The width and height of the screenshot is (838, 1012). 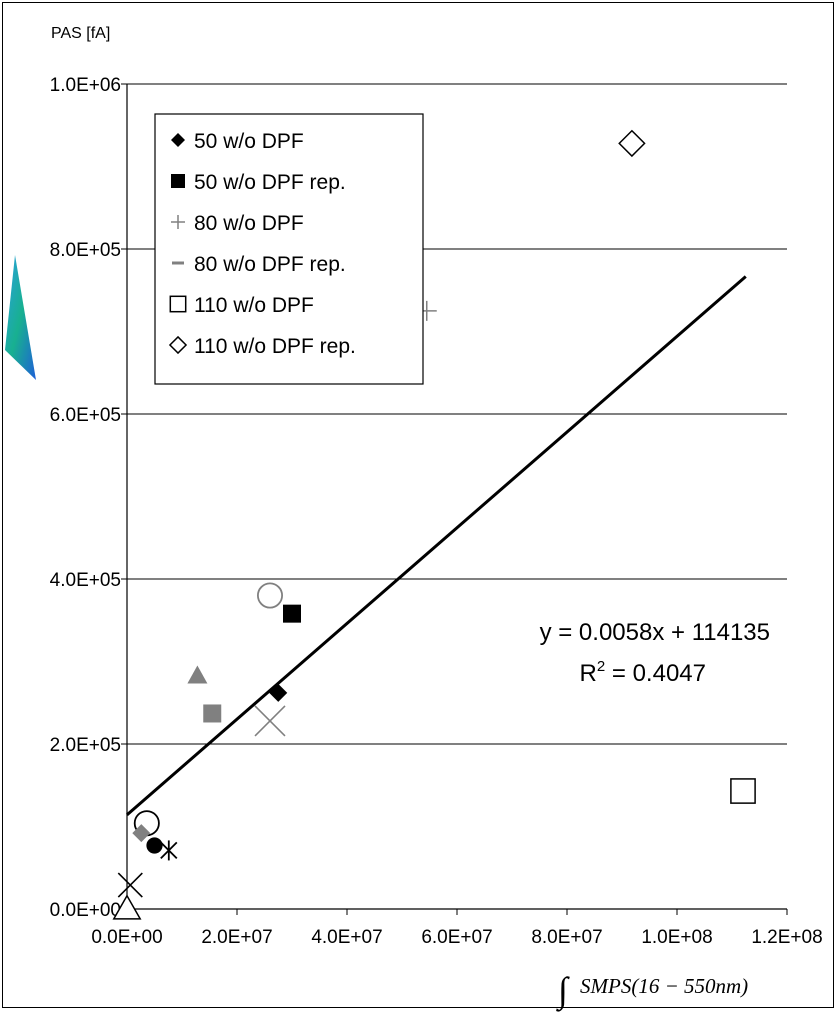 What do you see at coordinates (664, 986) in the screenshot?
I see `x-axis-title: SMPS(16 − 550nm)` at bounding box center [664, 986].